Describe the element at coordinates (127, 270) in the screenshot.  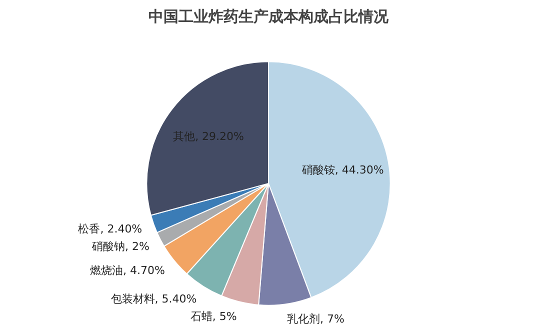
I see `slice-label: 燃烧油, 4.70%` at that location.